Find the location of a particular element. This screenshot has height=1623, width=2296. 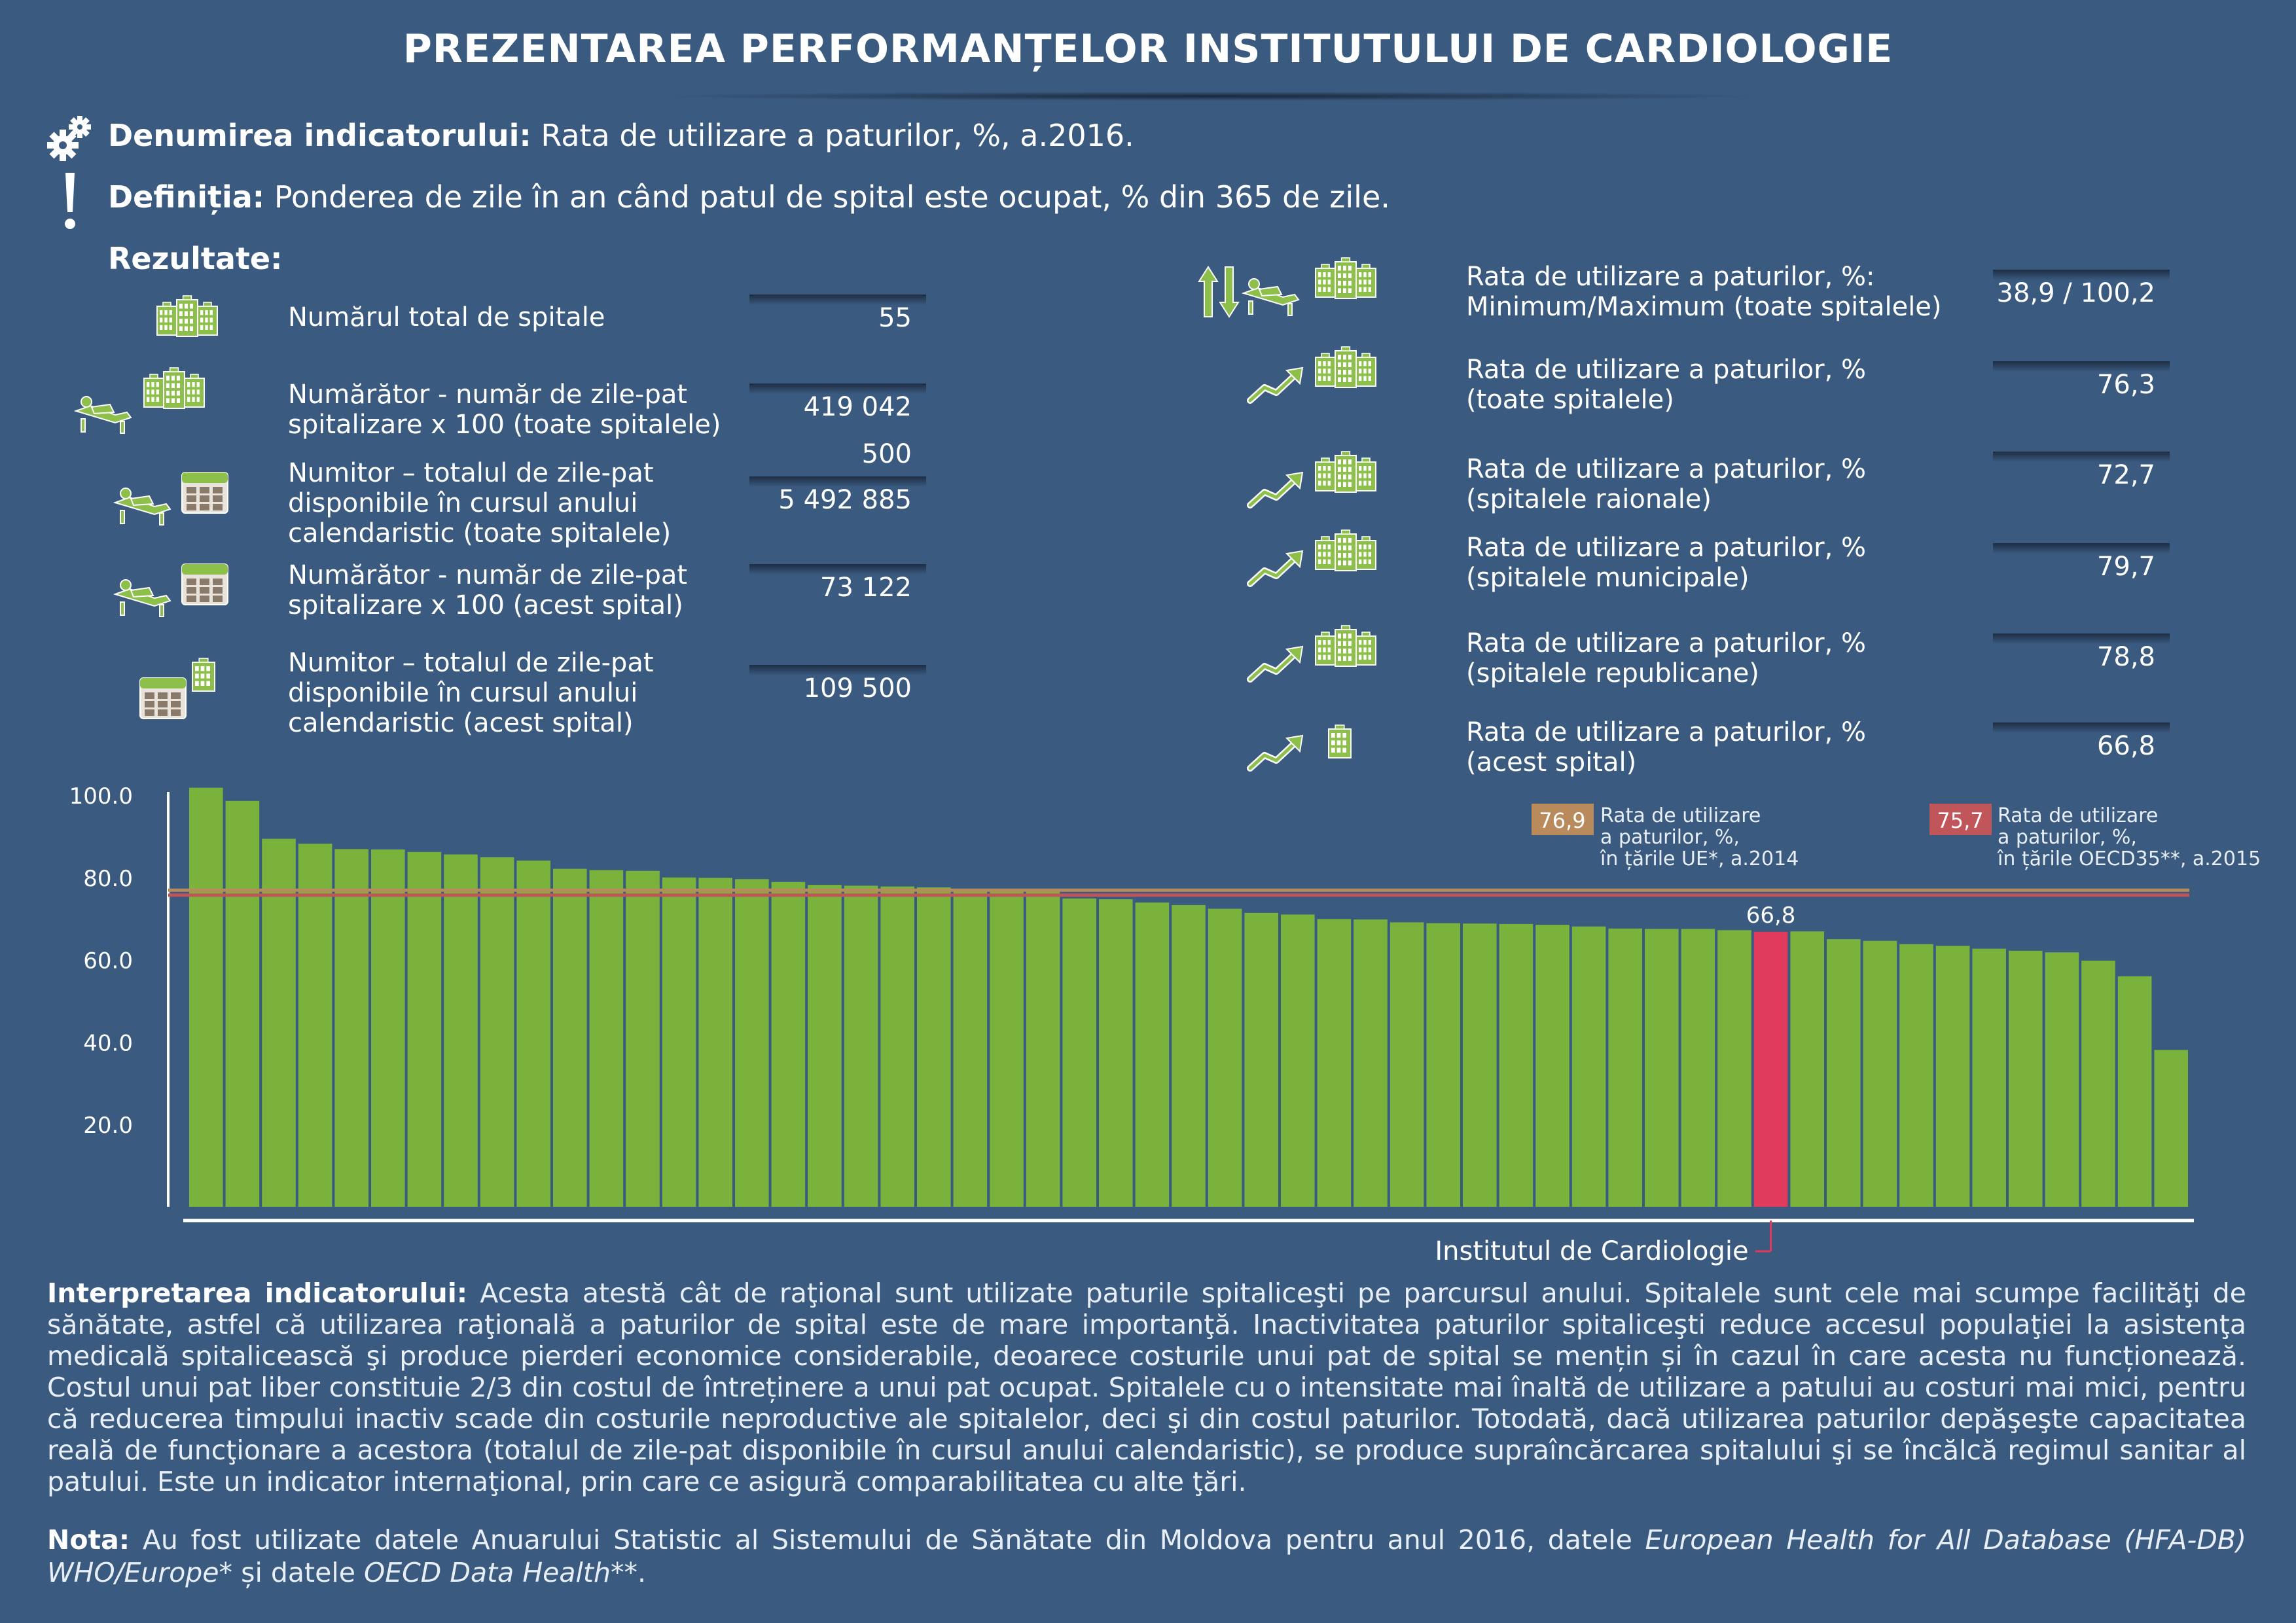

oecd-legend-text: Rata de utilizare is located at coordinates (2078, 815).